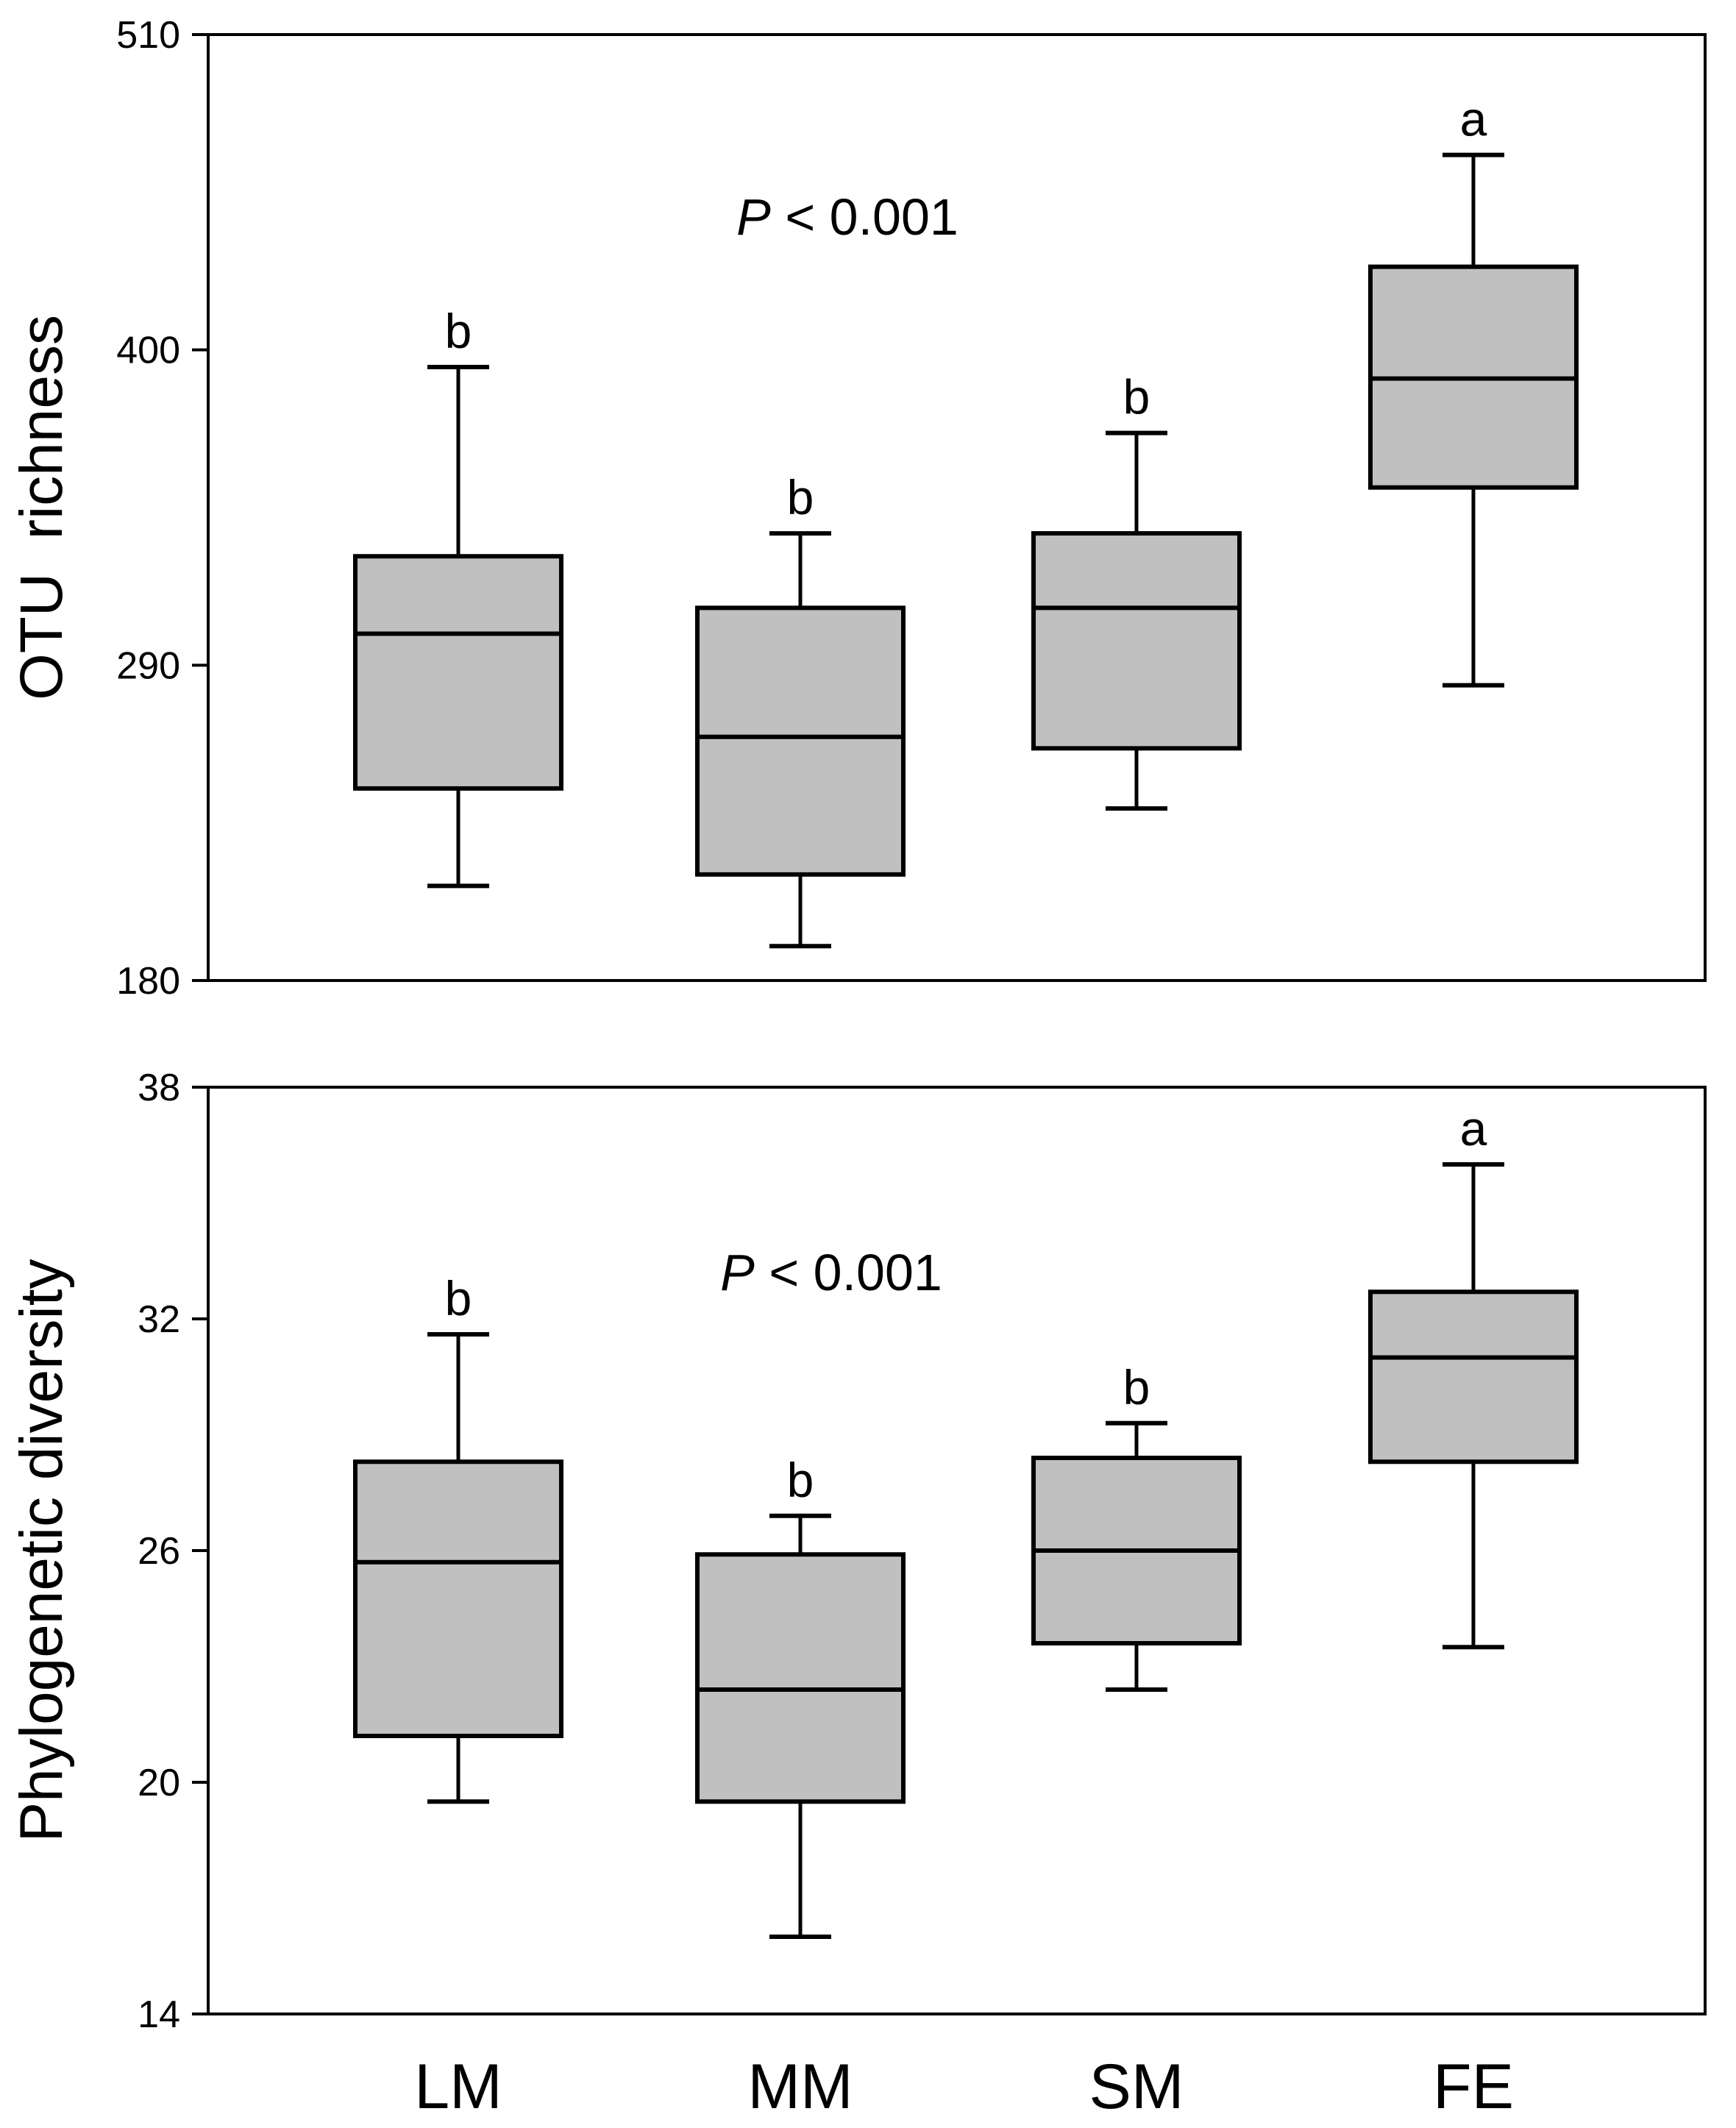 This screenshot has width=1736, height=2128. Describe the element at coordinates (1473, 2087) in the screenshot. I see `x-category-label-fe: FE` at that location.